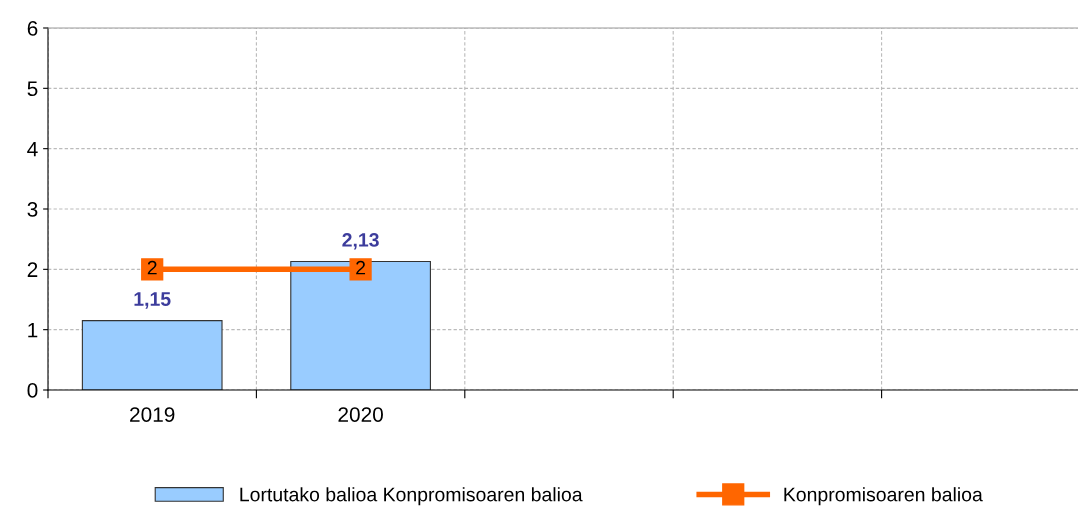 The width and height of the screenshot is (1078, 507). What do you see at coordinates (32, 209) in the screenshot?
I see `y-tick-label: 3` at bounding box center [32, 209].